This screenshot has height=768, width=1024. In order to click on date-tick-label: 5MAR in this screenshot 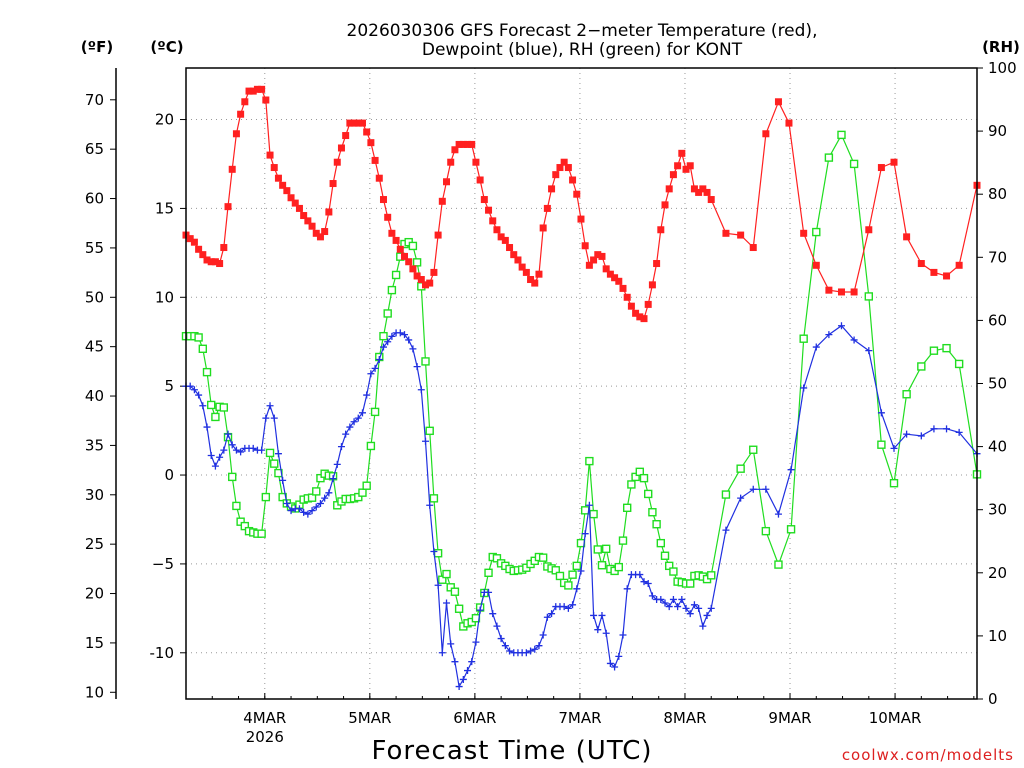, I will do `click(369, 718)`.